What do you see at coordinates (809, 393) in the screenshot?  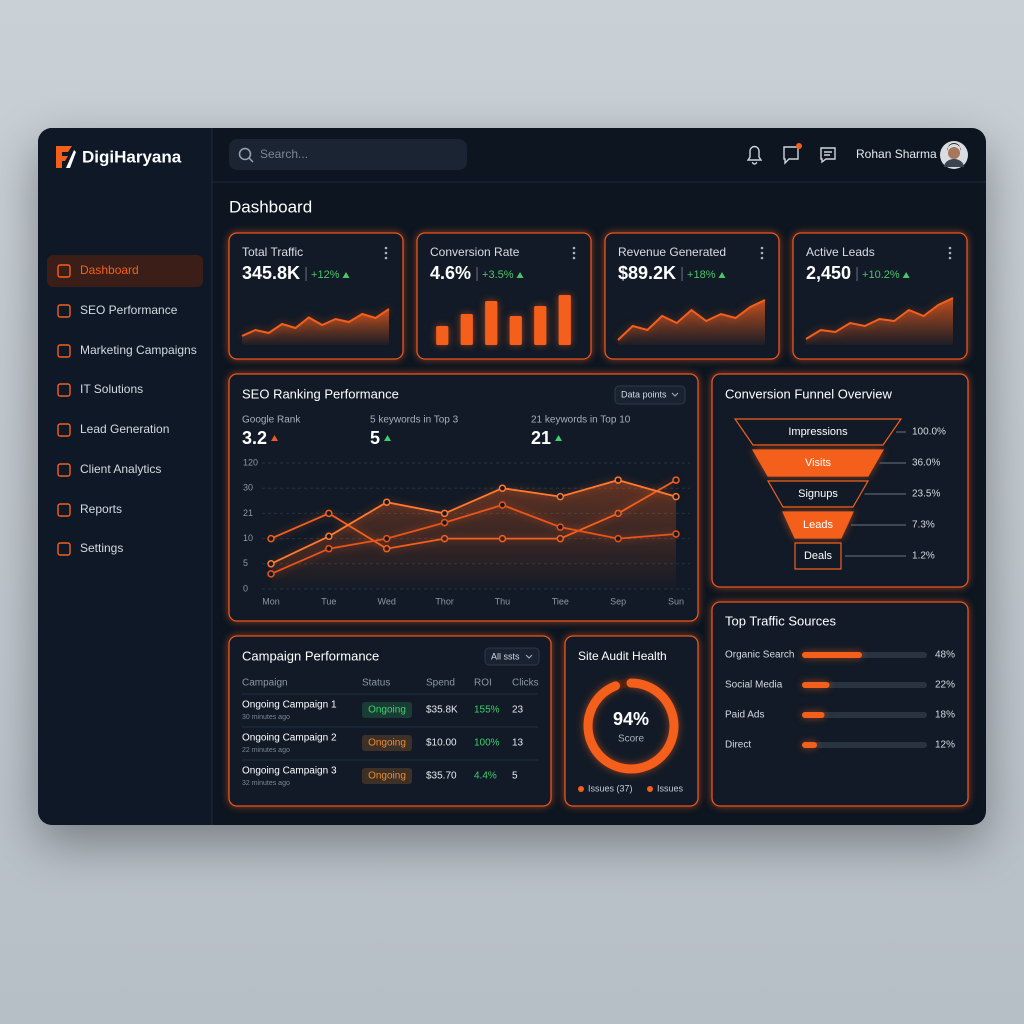 I see `funnel-title: Conversion Funnel Overview` at bounding box center [809, 393].